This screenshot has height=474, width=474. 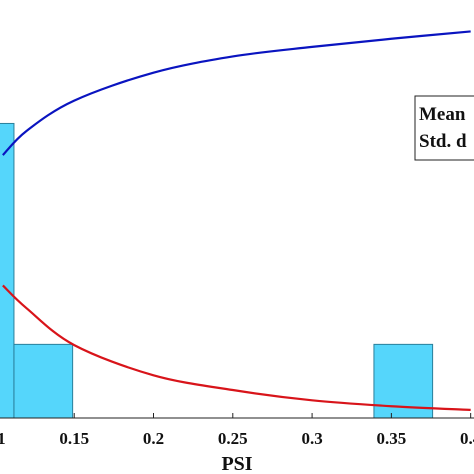 What do you see at coordinates (442, 114) in the screenshot?
I see `legend-label: Mean` at bounding box center [442, 114].